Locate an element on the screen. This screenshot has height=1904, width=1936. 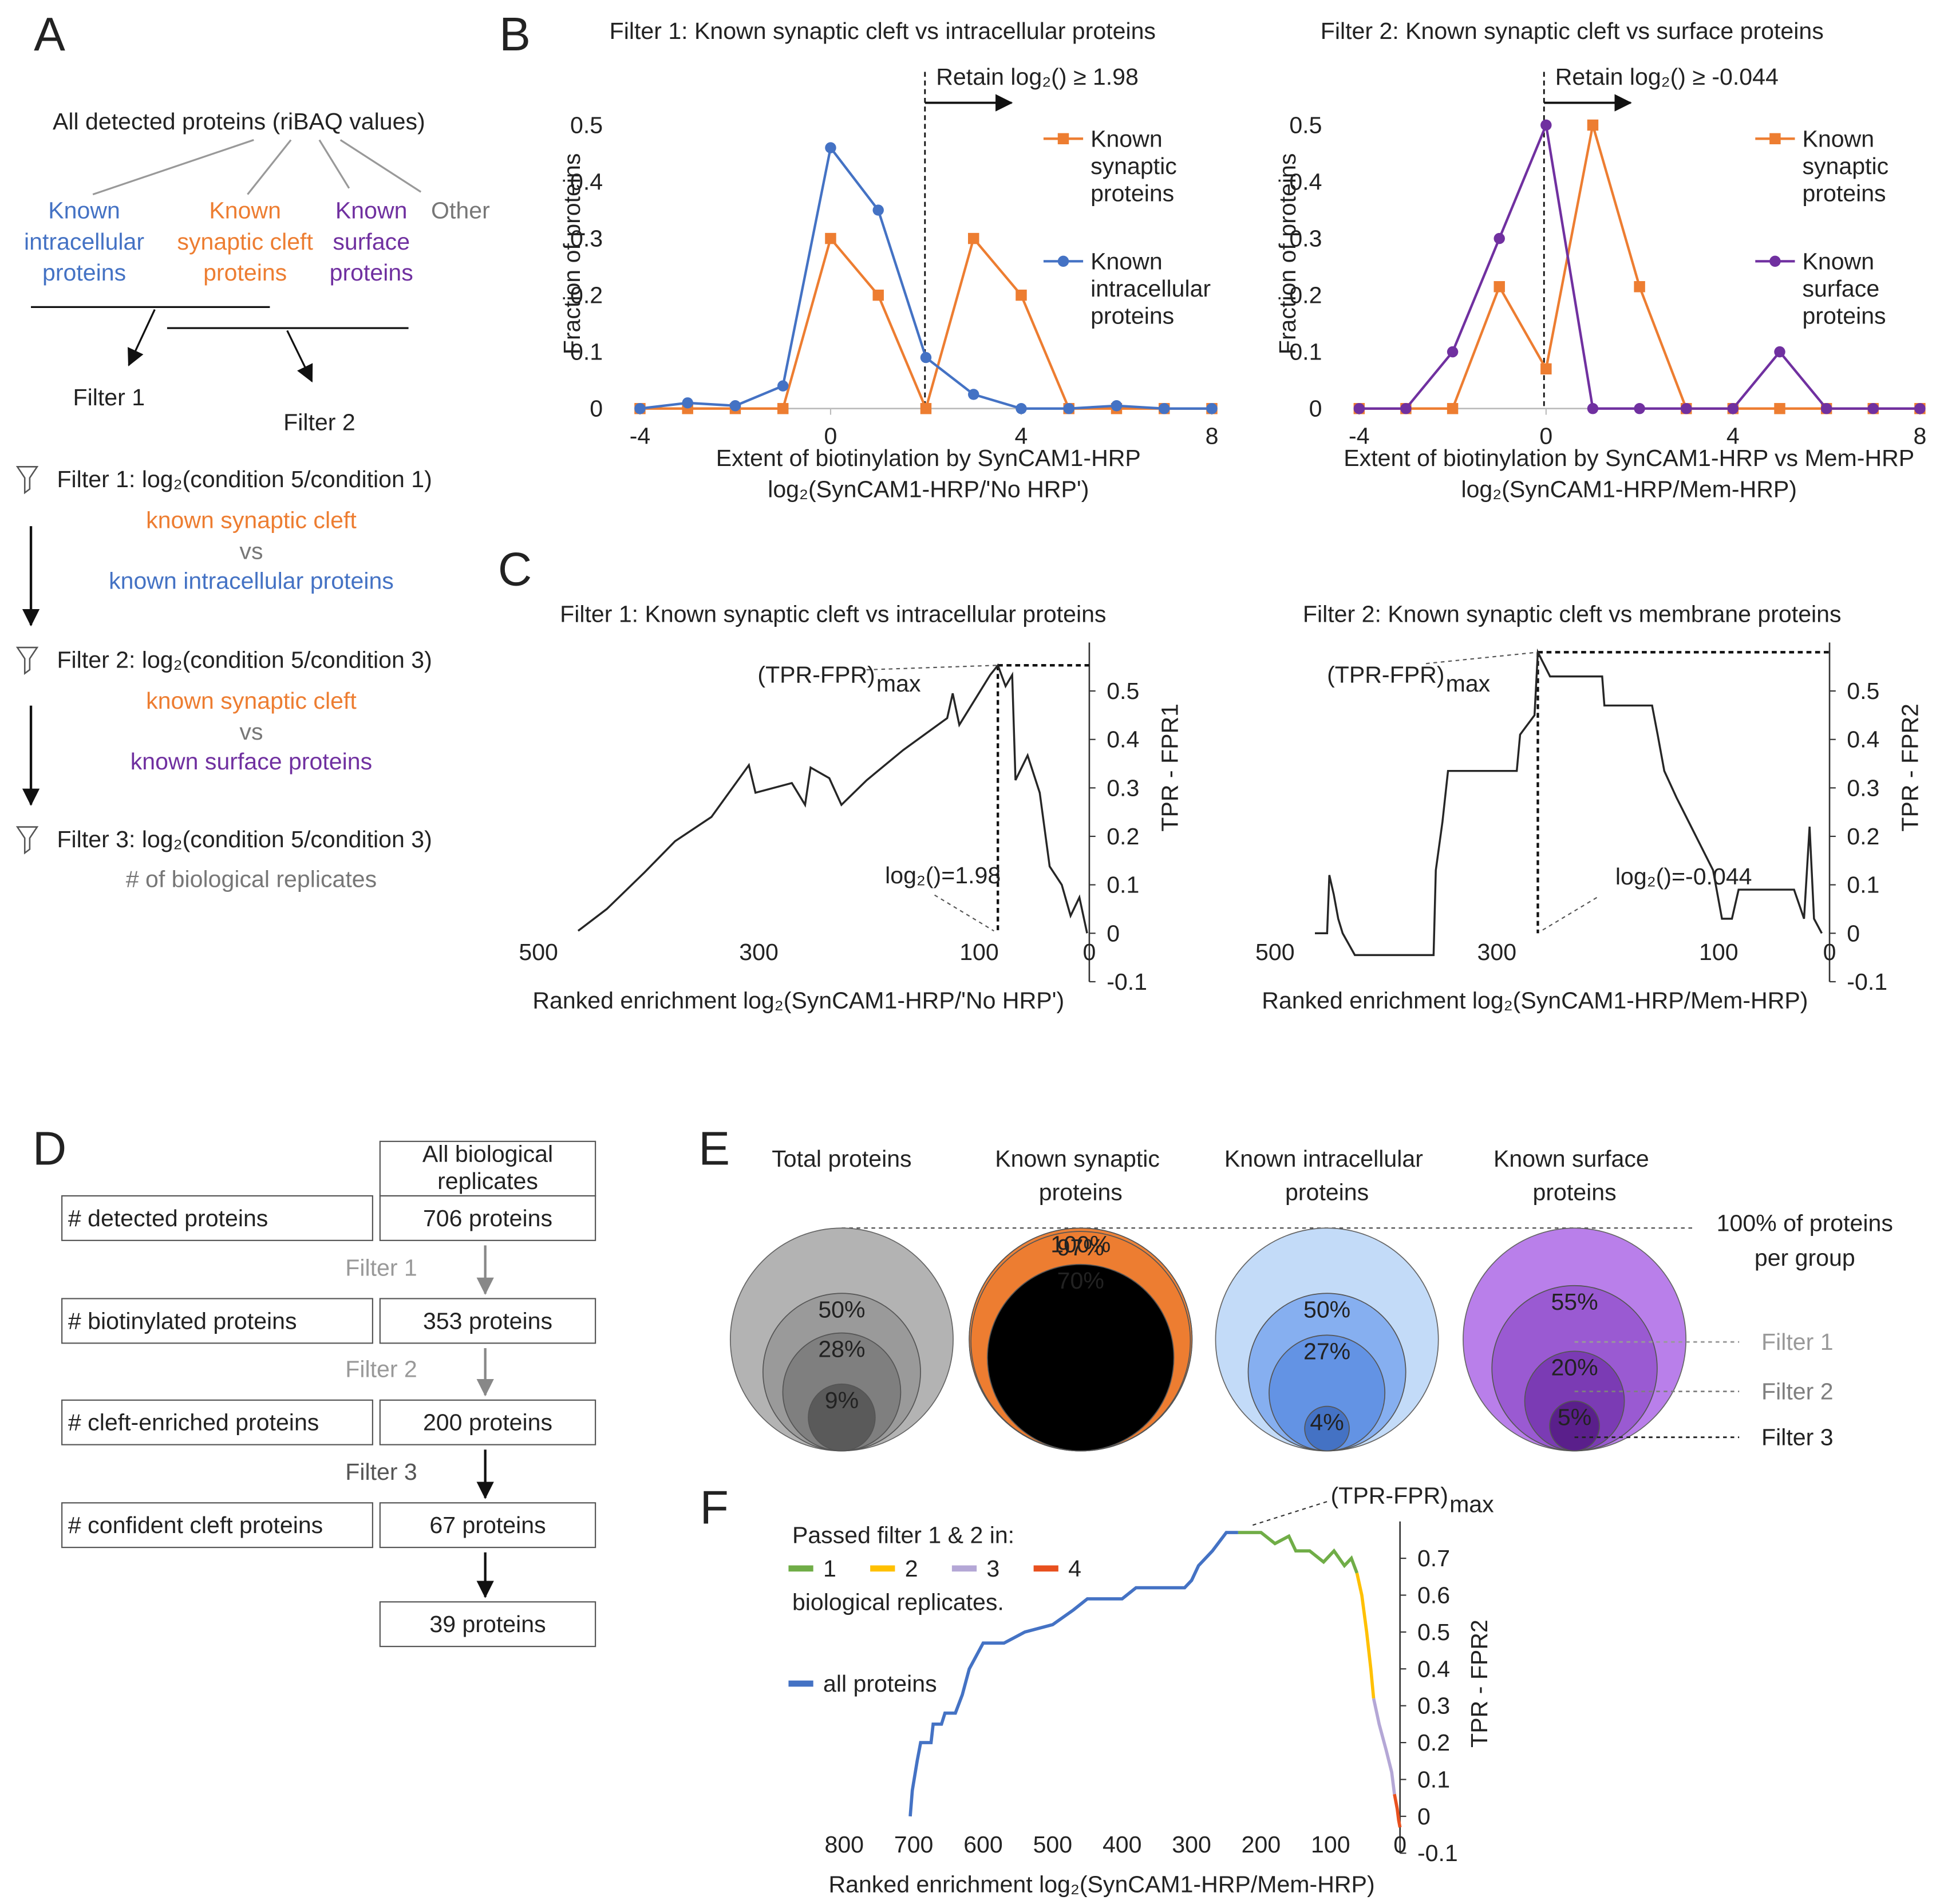
group-label: Other is located at coordinates (460, 210).